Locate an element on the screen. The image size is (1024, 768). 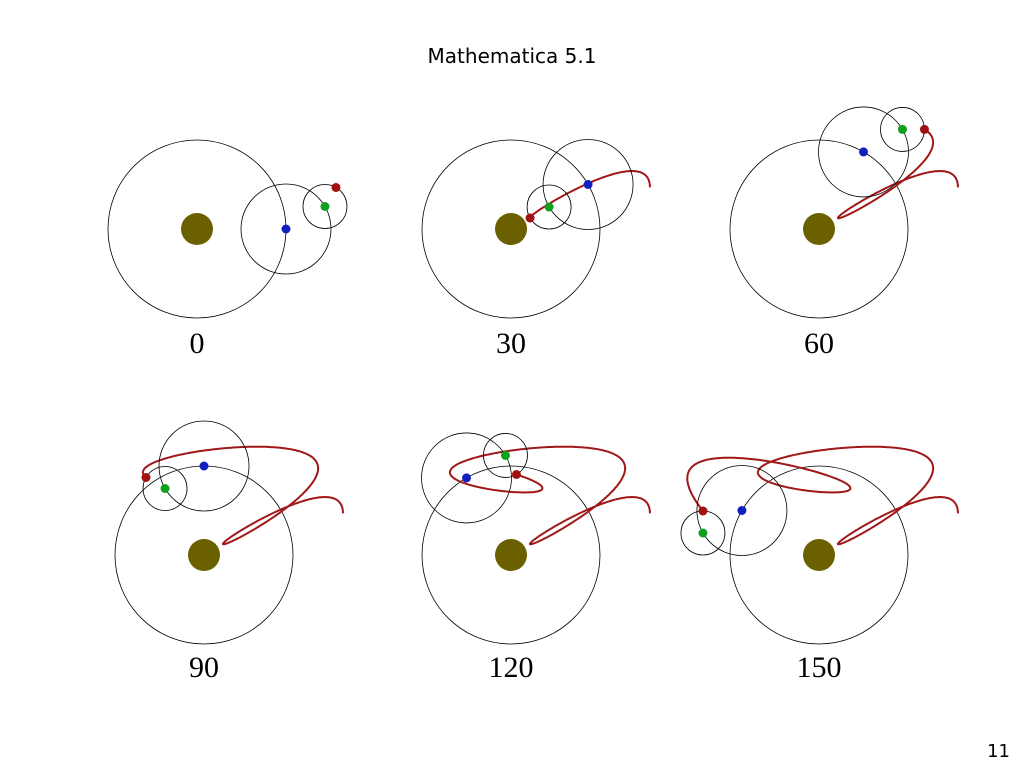
panel: 150 is located at coordinates (819, 564).